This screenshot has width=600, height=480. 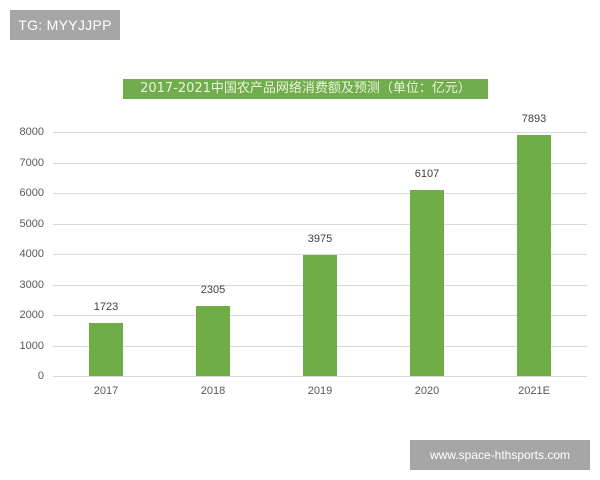 I want to click on y-axis-tick-label: 8000, so click(x=31, y=132).